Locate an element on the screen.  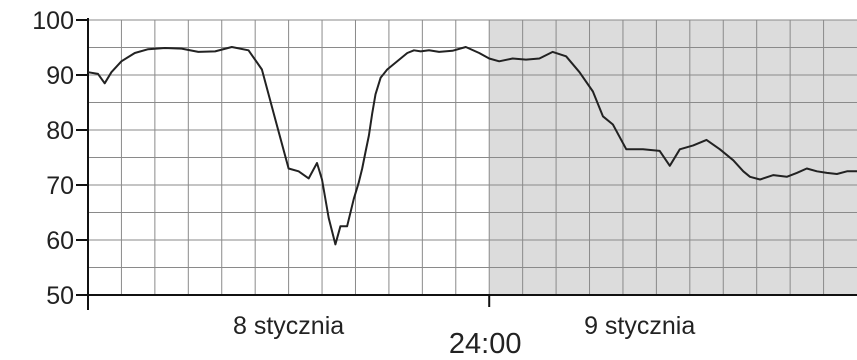
y-tick-label: 90 is located at coordinates (60, 76).